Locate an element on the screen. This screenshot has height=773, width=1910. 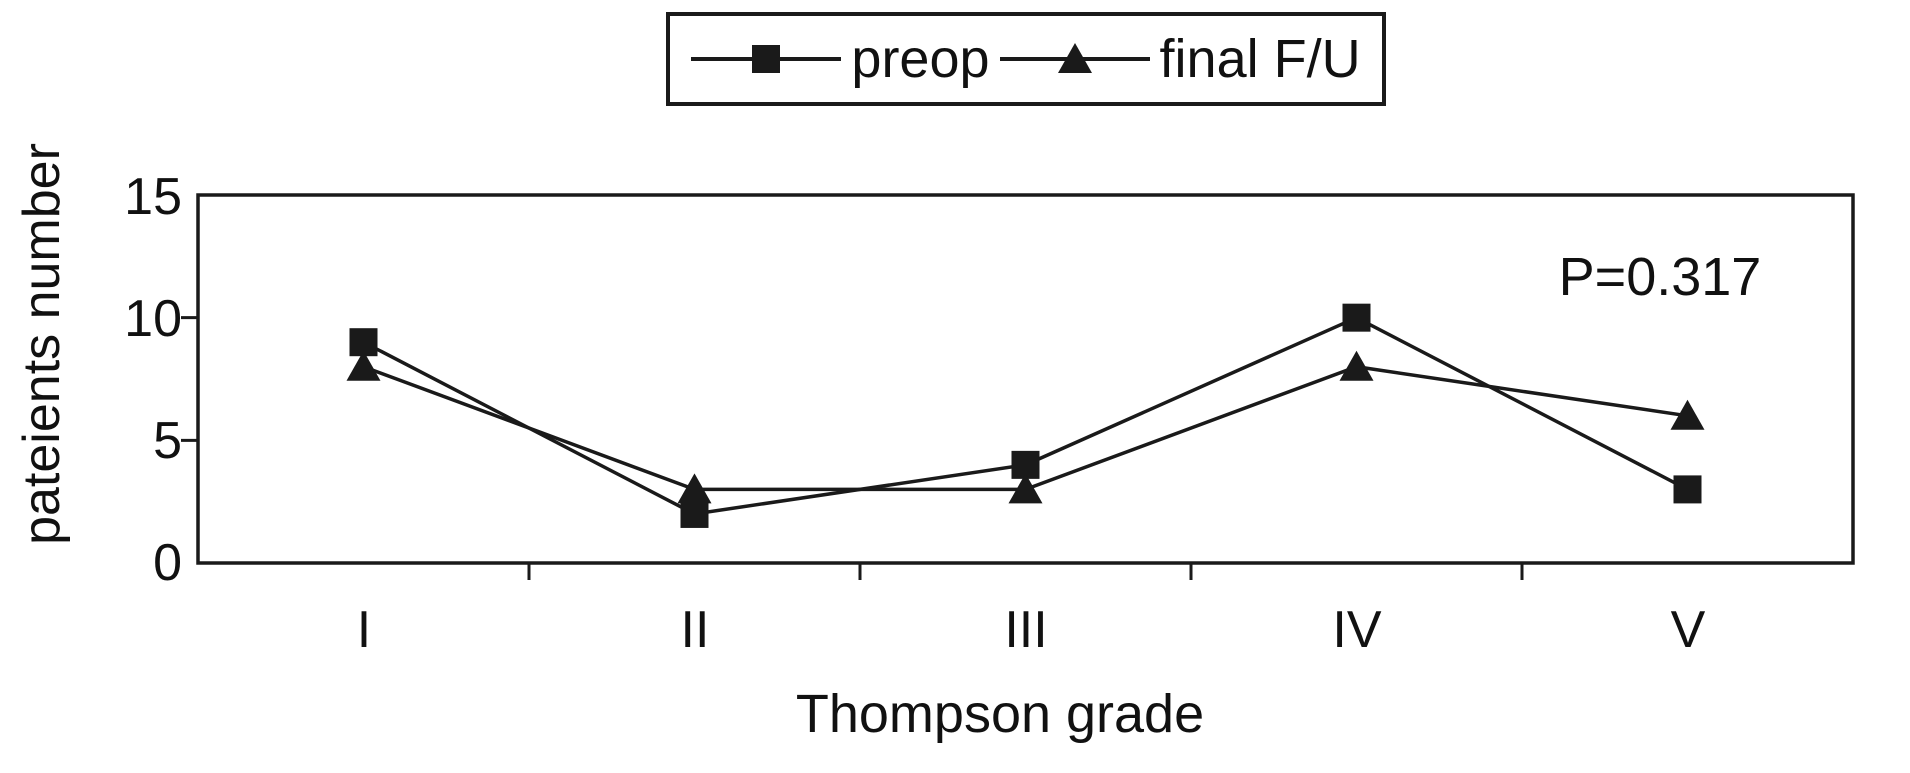
triangle-marker-icon is located at coordinates (1074, 58).